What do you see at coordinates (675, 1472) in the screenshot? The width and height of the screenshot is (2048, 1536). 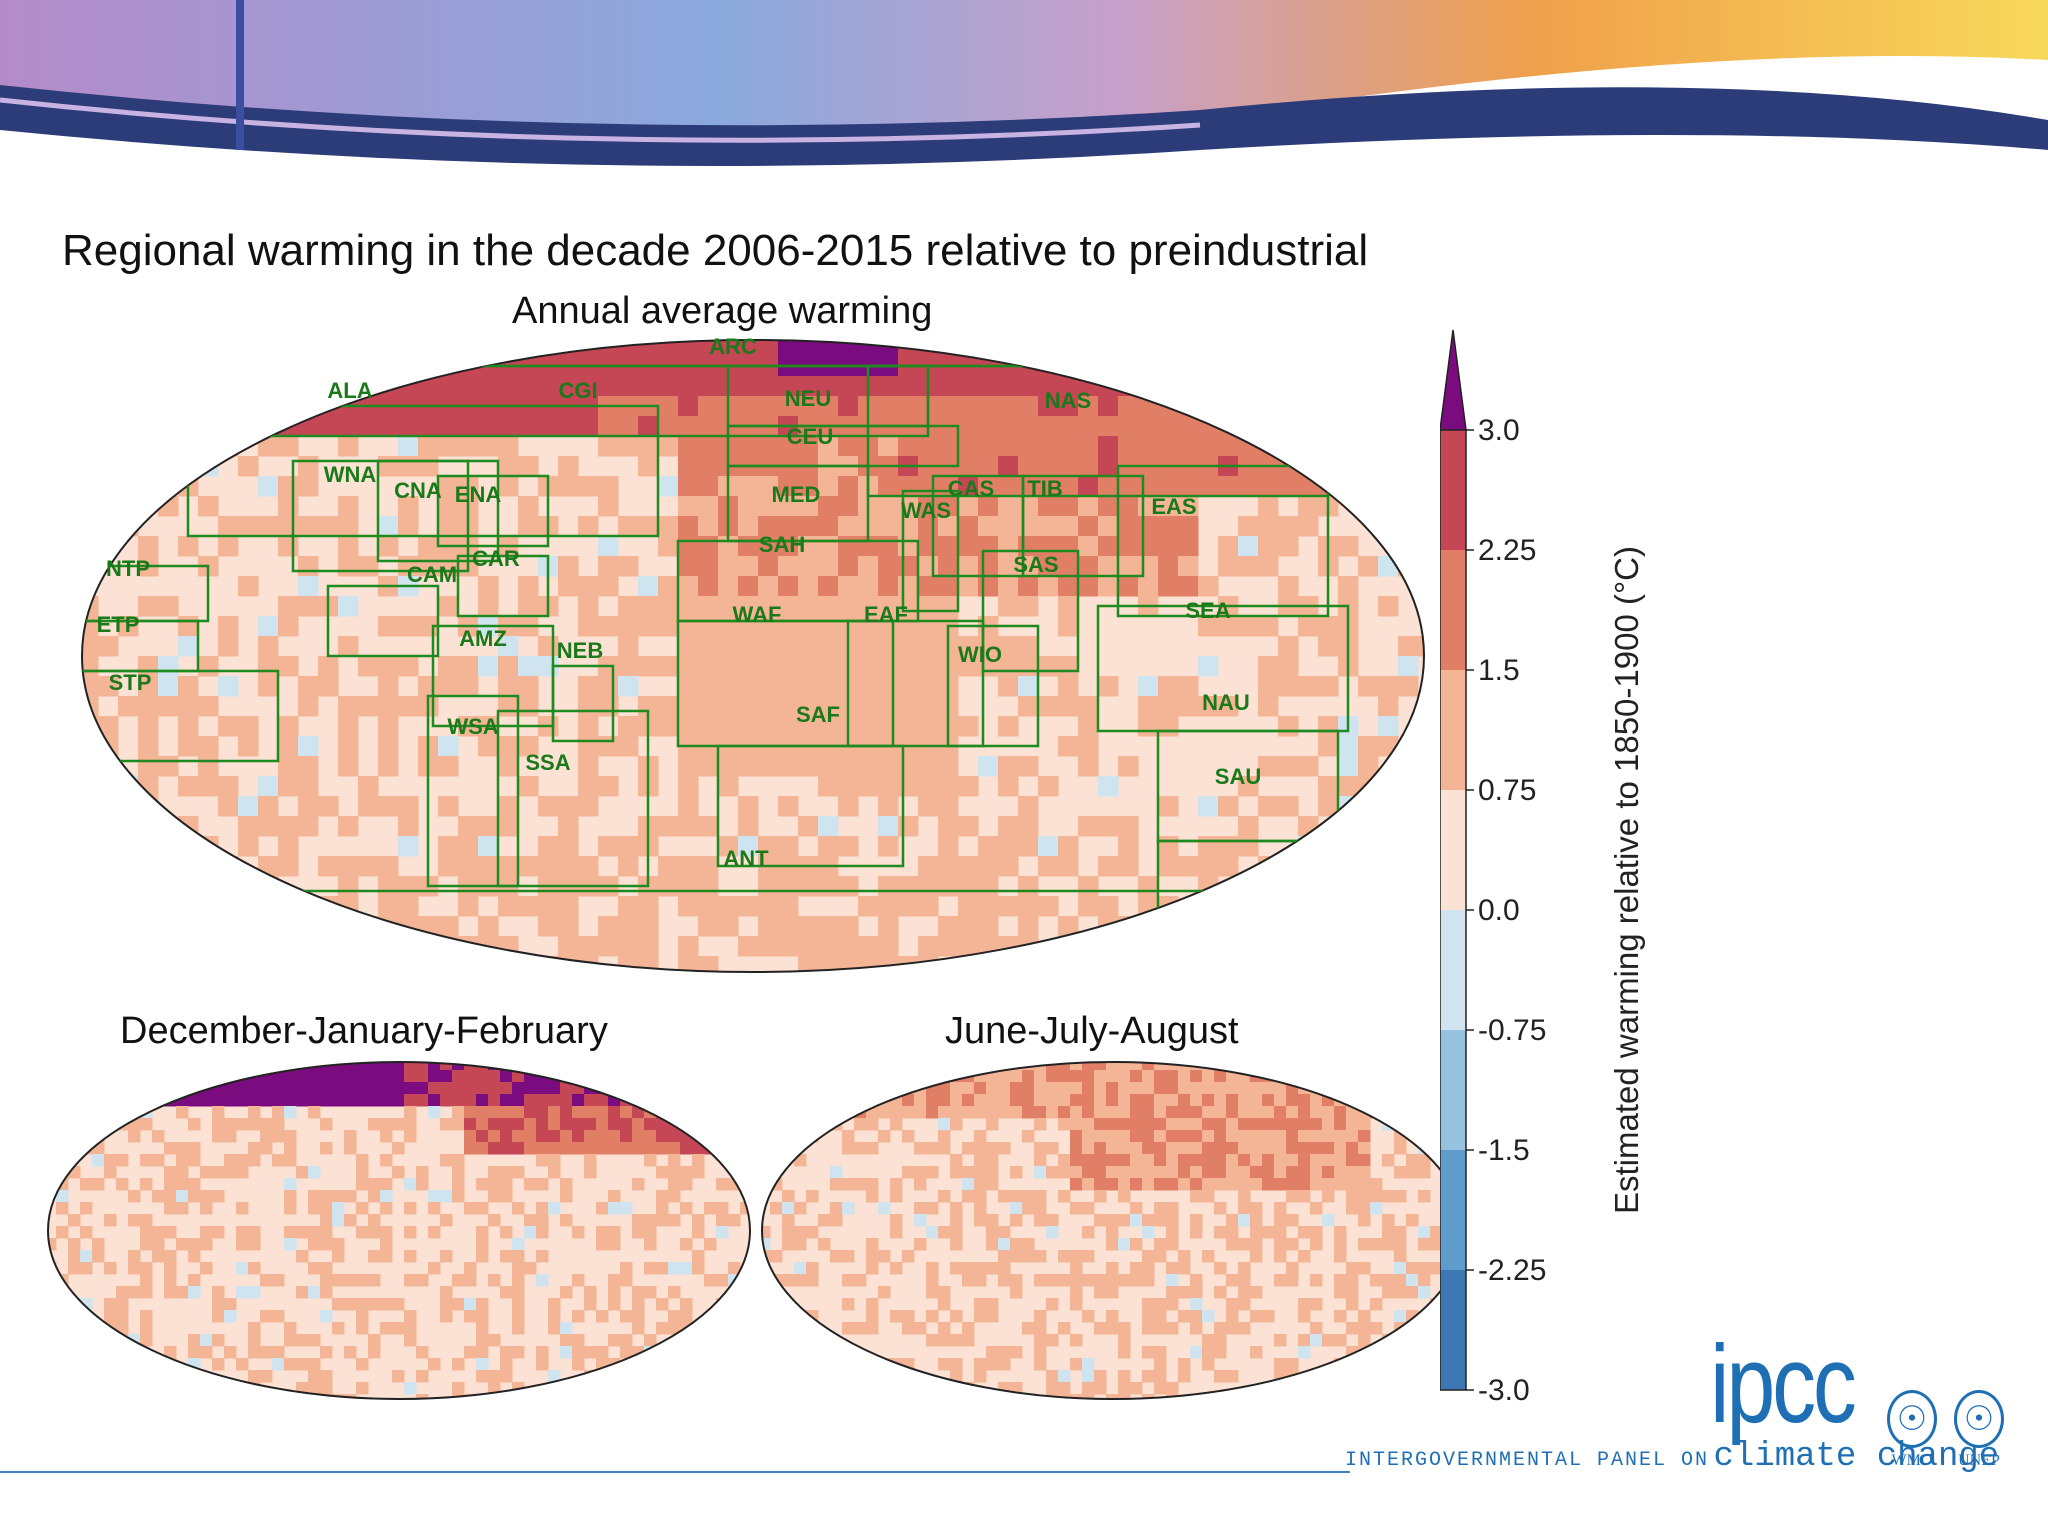 I see `footer-divider` at bounding box center [675, 1472].